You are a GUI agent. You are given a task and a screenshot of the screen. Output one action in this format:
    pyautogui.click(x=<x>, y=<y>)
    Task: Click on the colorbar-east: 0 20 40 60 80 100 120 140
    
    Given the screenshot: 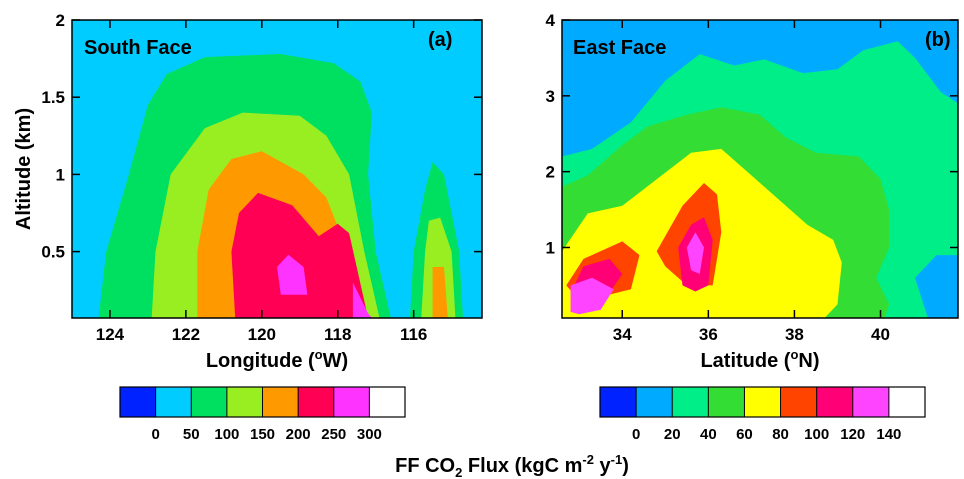 What is the action you would take?
    pyautogui.click(x=762, y=414)
    